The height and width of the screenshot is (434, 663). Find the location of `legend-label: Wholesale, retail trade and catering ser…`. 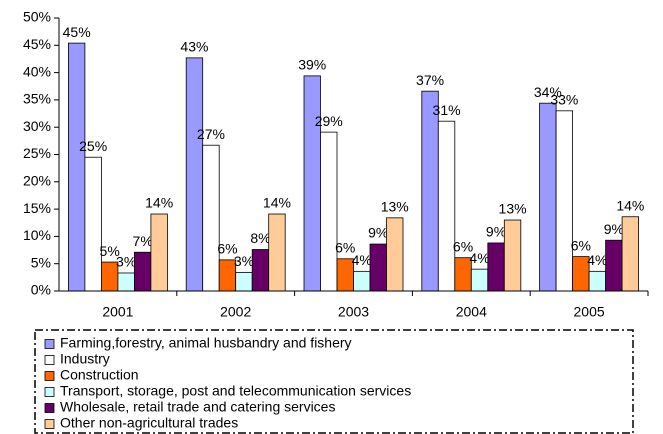

legend-label: Wholesale, retail trade and catering ser… is located at coordinates (197, 407).